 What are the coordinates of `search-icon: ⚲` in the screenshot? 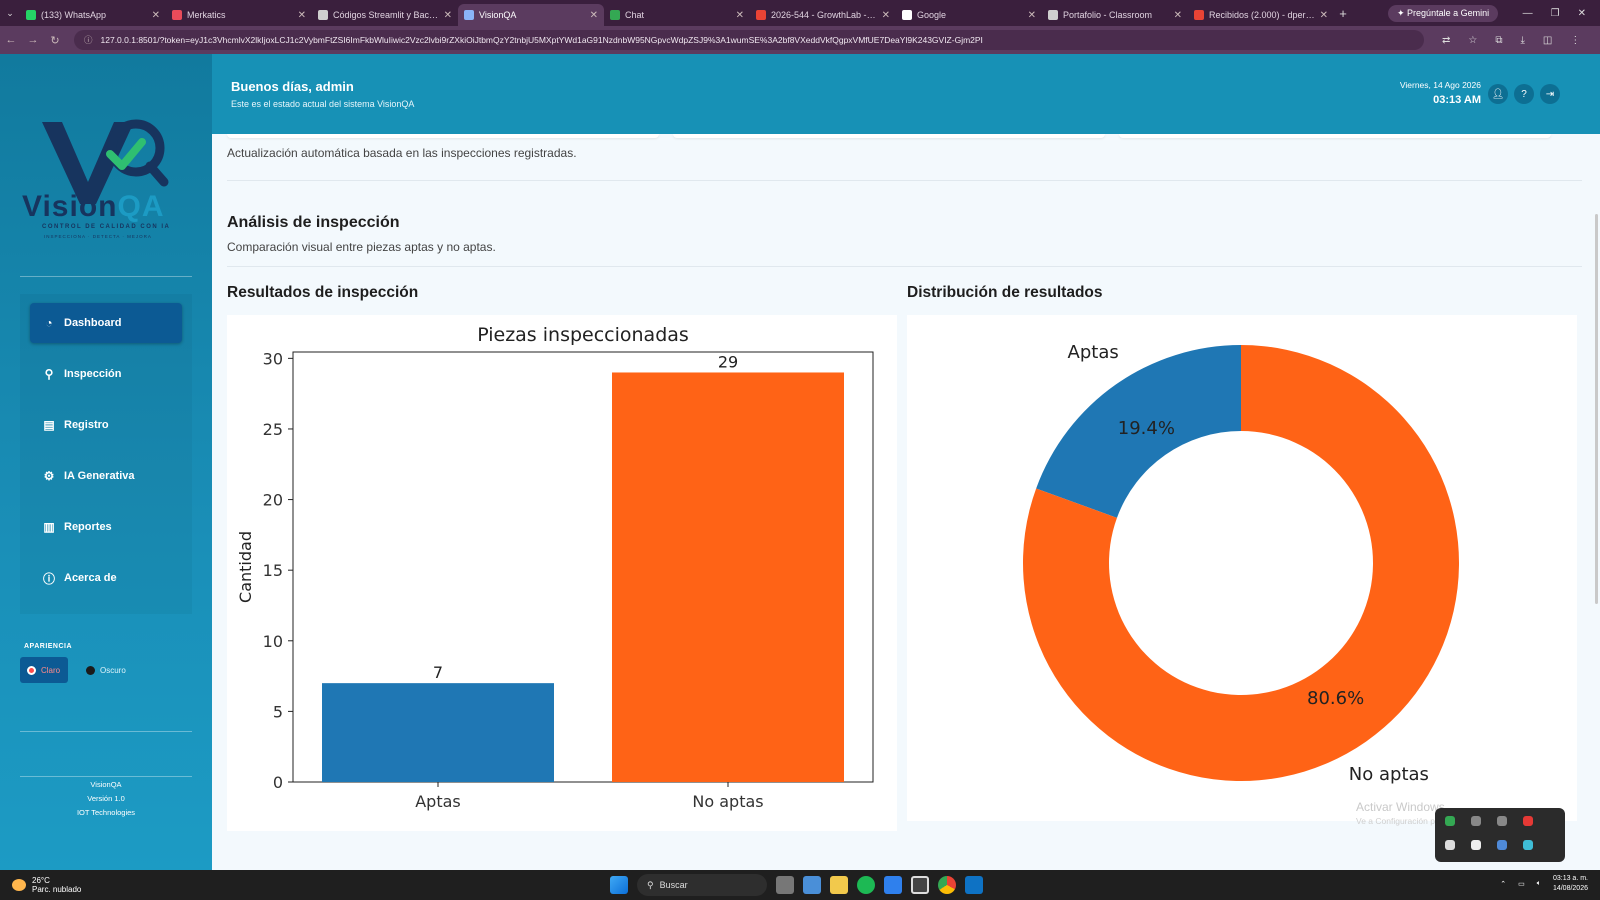 It's located at (650, 884).